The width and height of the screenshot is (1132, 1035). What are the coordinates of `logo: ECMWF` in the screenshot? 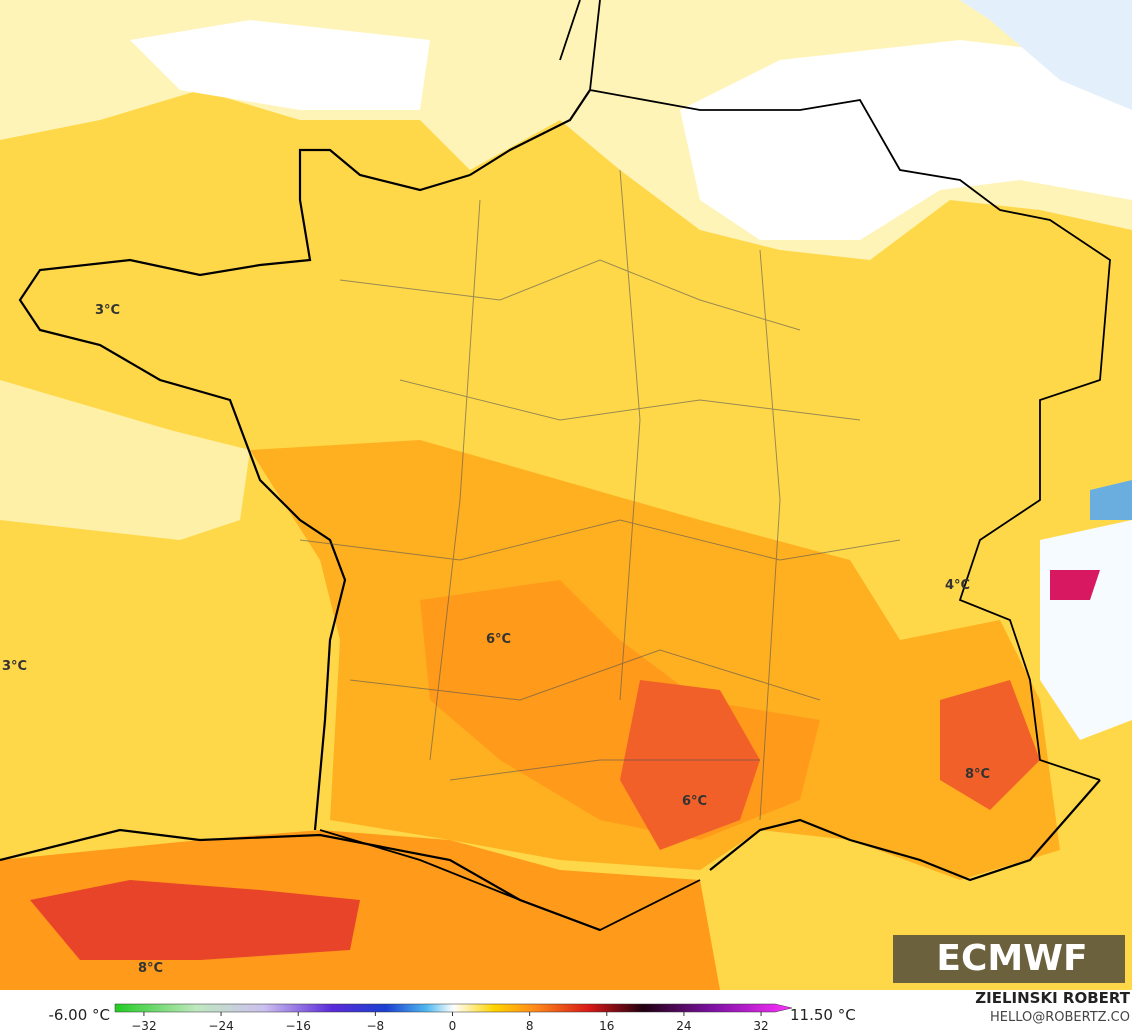 It's located at (1011, 958).